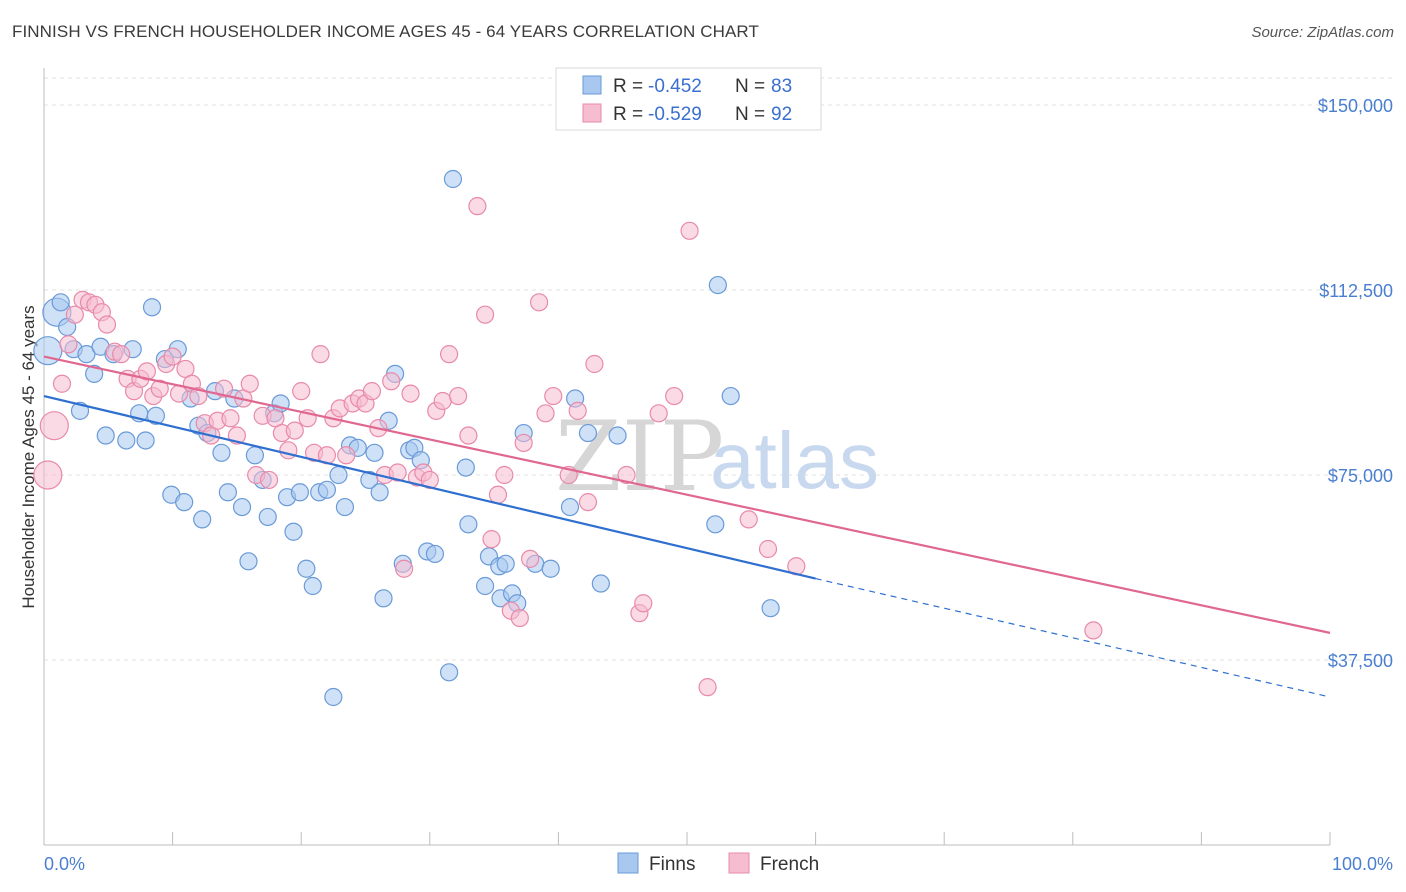  I want to click on y-tick-label: $75,000, so click(1360, 476).